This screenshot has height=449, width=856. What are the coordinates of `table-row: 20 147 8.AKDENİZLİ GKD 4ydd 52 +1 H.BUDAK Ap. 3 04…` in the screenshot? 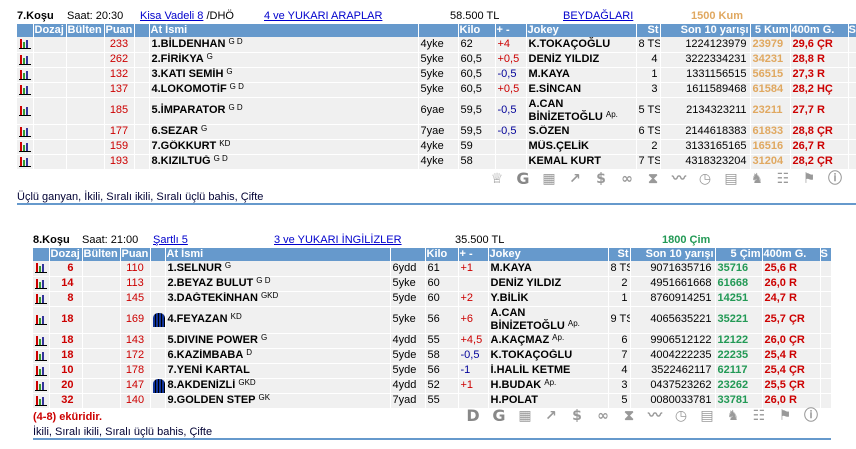 It's located at (432, 386).